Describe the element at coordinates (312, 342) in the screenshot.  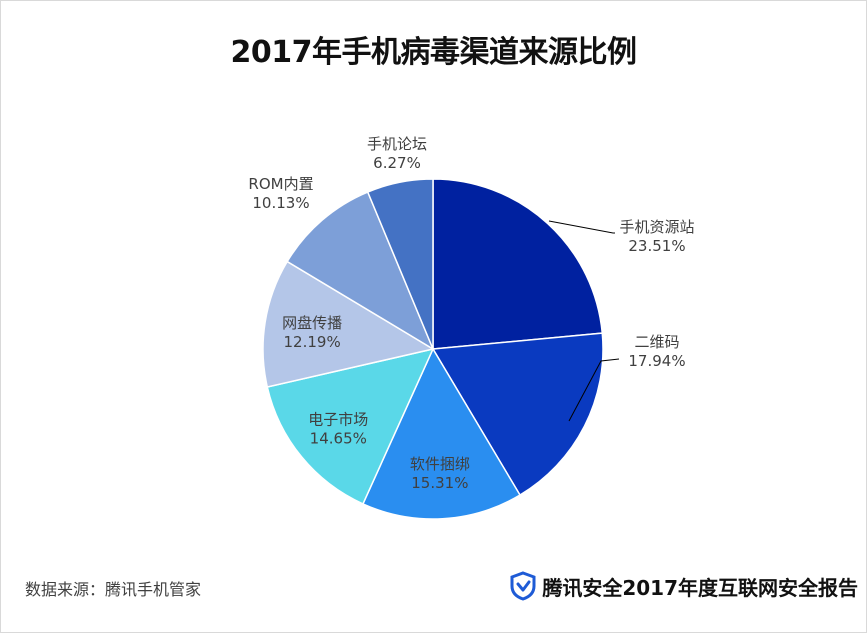
I see `slice-value-label: 12.19%` at that location.